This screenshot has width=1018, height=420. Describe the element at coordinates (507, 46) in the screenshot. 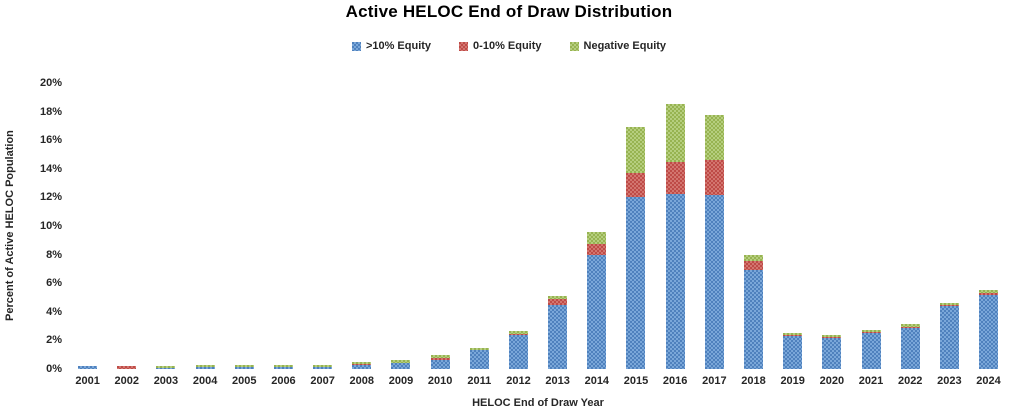

I see `legend-label: 0-10% Equity` at that location.